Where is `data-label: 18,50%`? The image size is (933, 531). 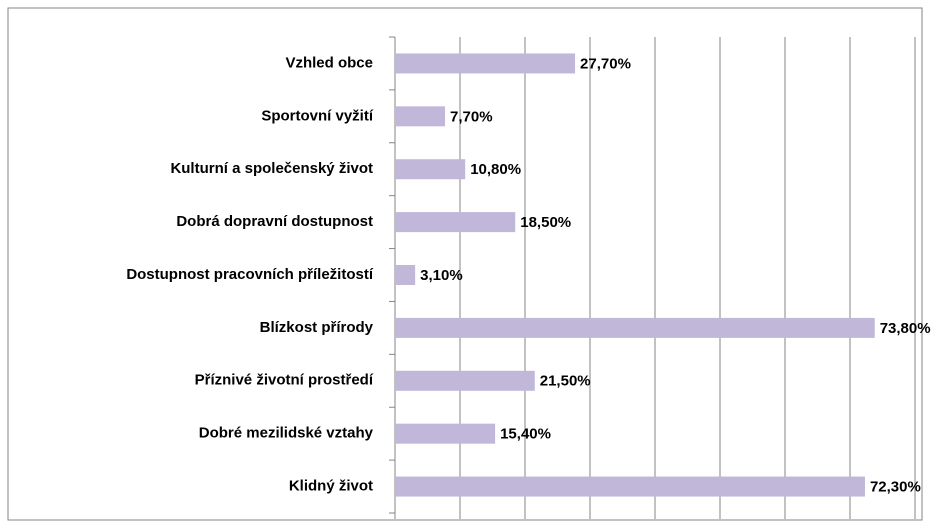 data-label: 18,50% is located at coordinates (545, 222).